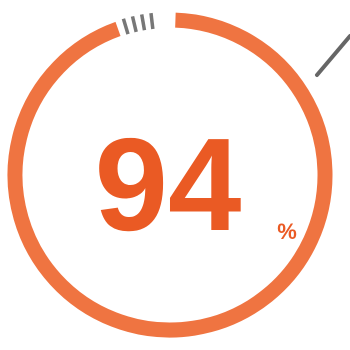 The width and height of the screenshot is (350, 350). What do you see at coordinates (332, 55) in the screenshot?
I see `leader-line` at bounding box center [332, 55].